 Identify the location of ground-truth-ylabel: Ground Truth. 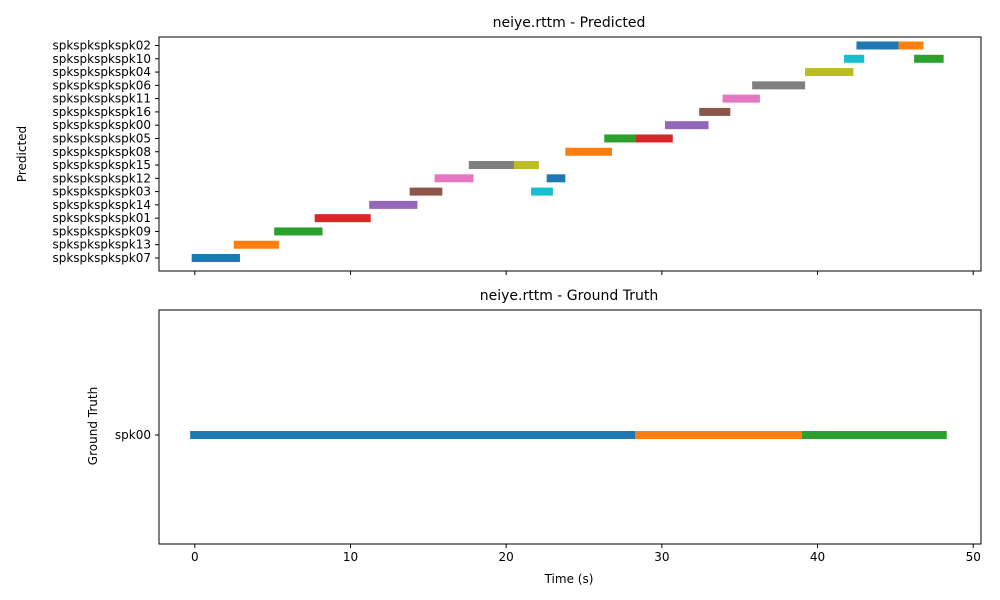
(93, 426).